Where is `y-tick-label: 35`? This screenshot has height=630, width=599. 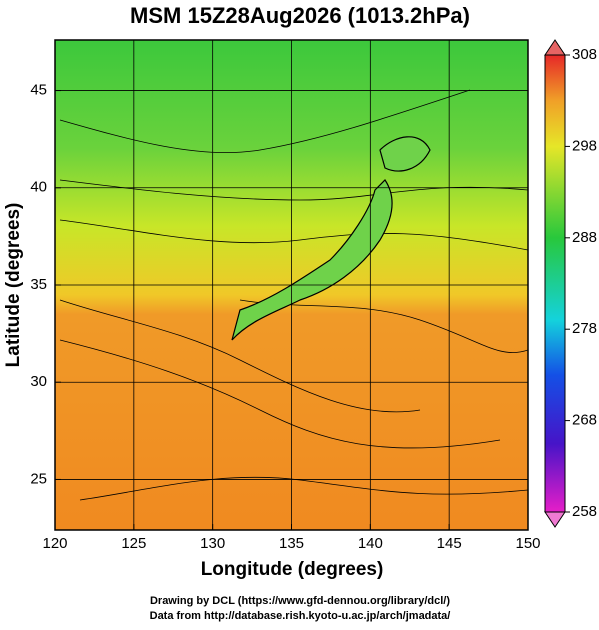 y-tick-label: 35 is located at coordinates (38, 284).